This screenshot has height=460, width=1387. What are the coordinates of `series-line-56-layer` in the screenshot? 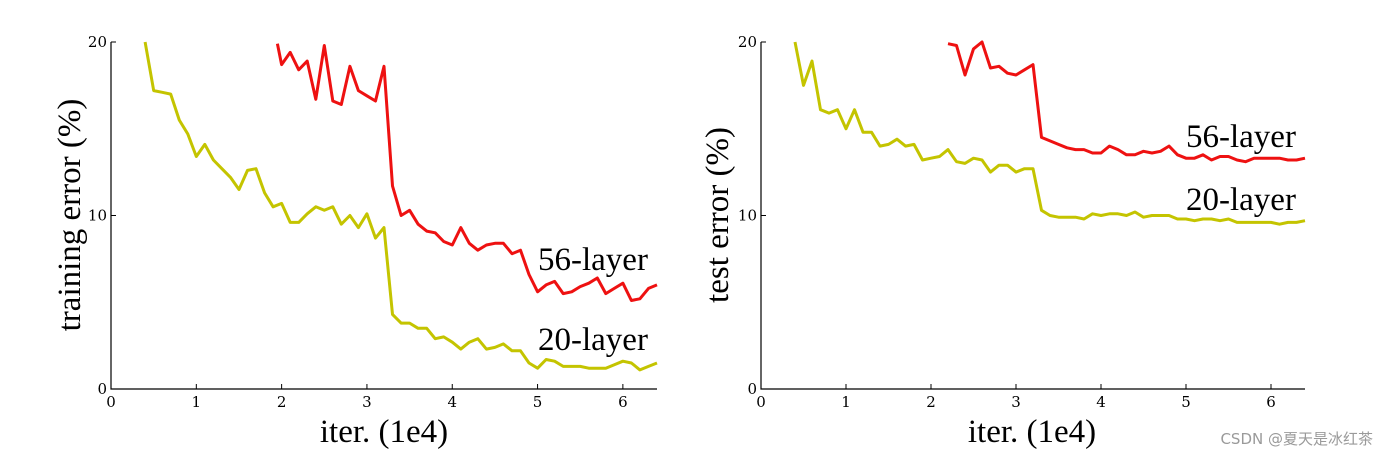 It's located at (1126, 102).